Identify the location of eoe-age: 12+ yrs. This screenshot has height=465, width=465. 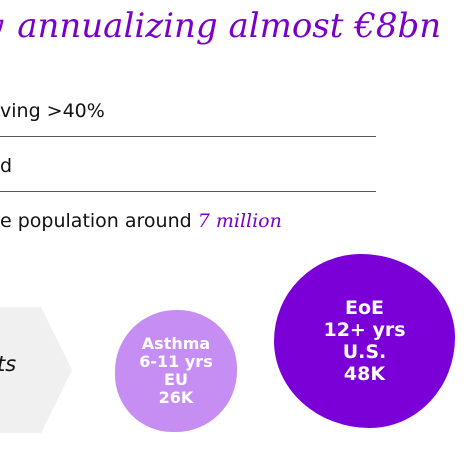
(364, 330).